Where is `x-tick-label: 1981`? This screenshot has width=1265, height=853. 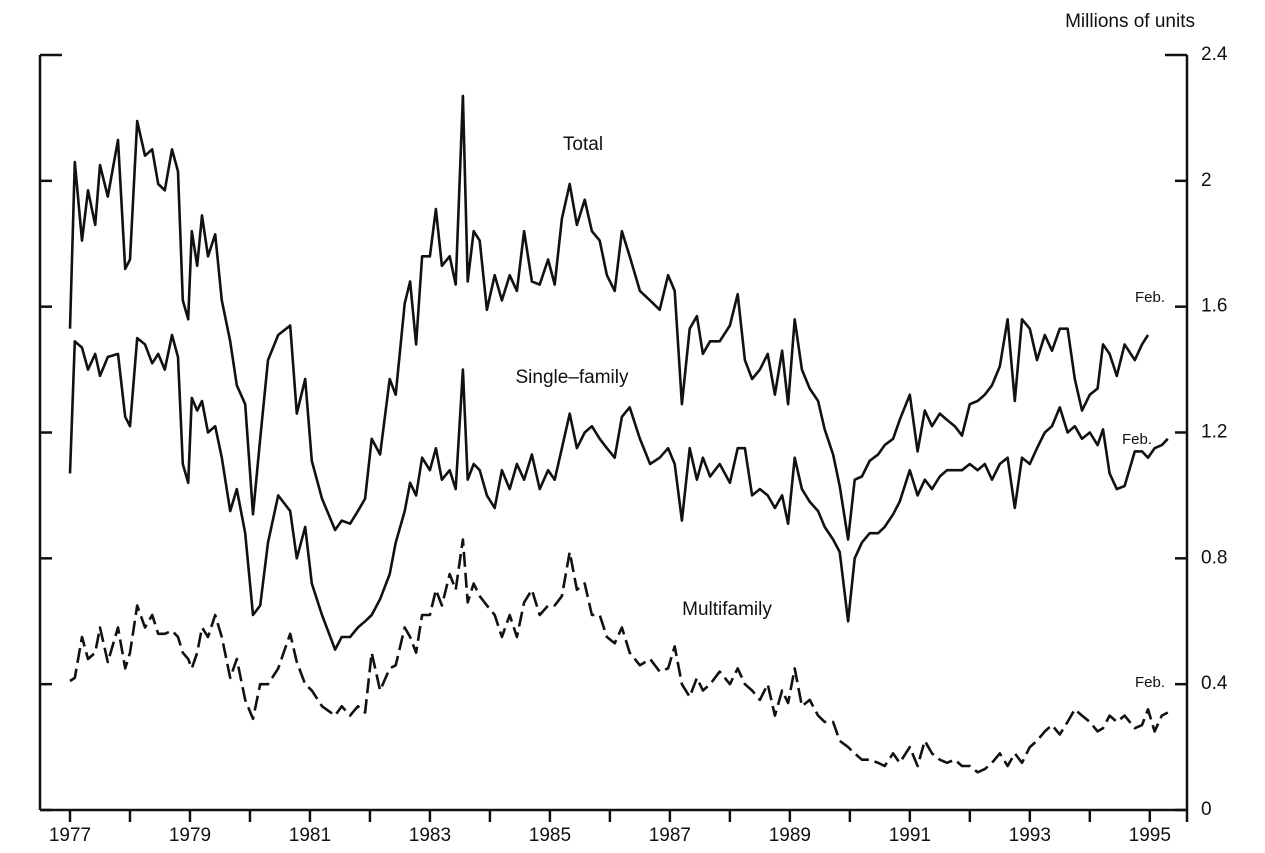 x-tick-label: 1981 is located at coordinates (310, 835).